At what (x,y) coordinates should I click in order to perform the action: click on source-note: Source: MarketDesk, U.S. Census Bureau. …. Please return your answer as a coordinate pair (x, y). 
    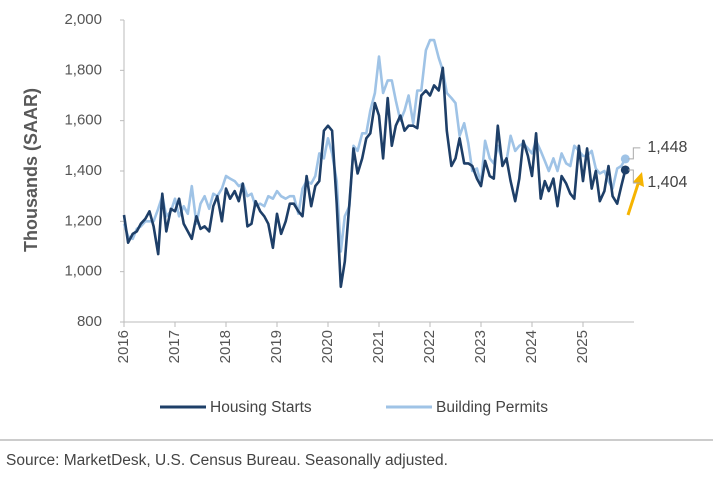
    Looking at the image, I should click on (227, 460).